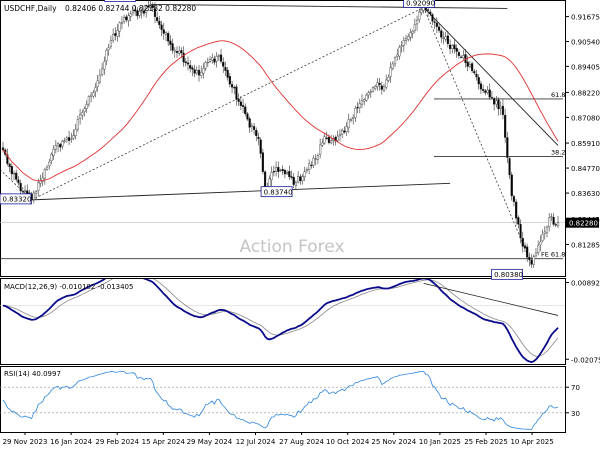 The height and width of the screenshot is (450, 600). I want to click on time-tick-label: 25 Nov 2024, so click(393, 442).